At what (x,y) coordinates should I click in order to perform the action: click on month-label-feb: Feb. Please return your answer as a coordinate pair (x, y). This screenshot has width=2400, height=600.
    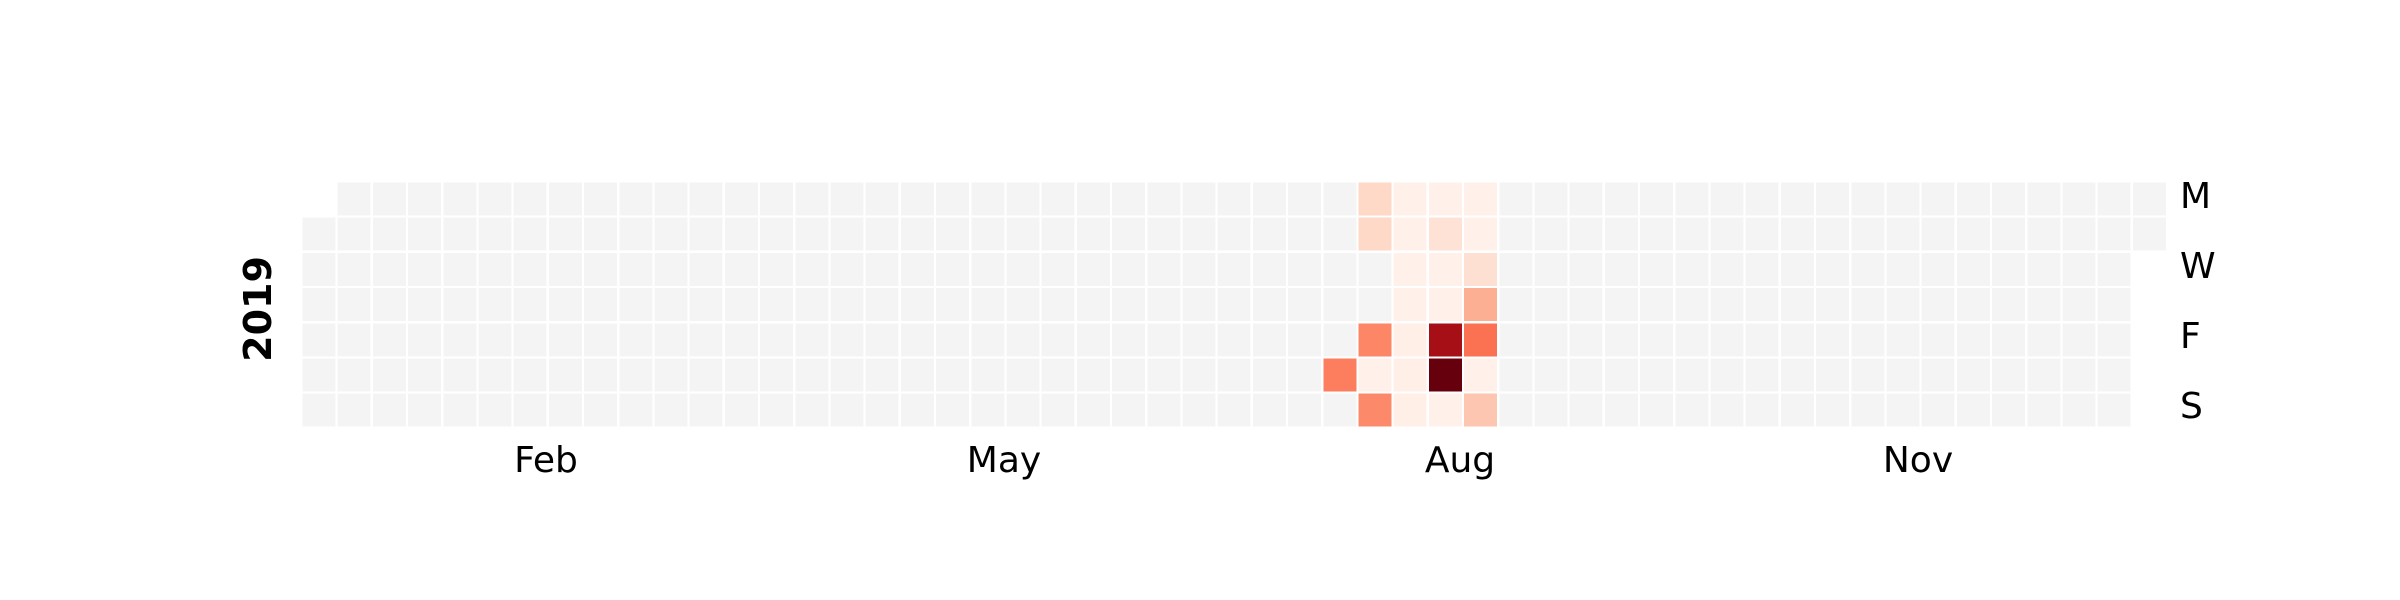
    Looking at the image, I should click on (546, 460).